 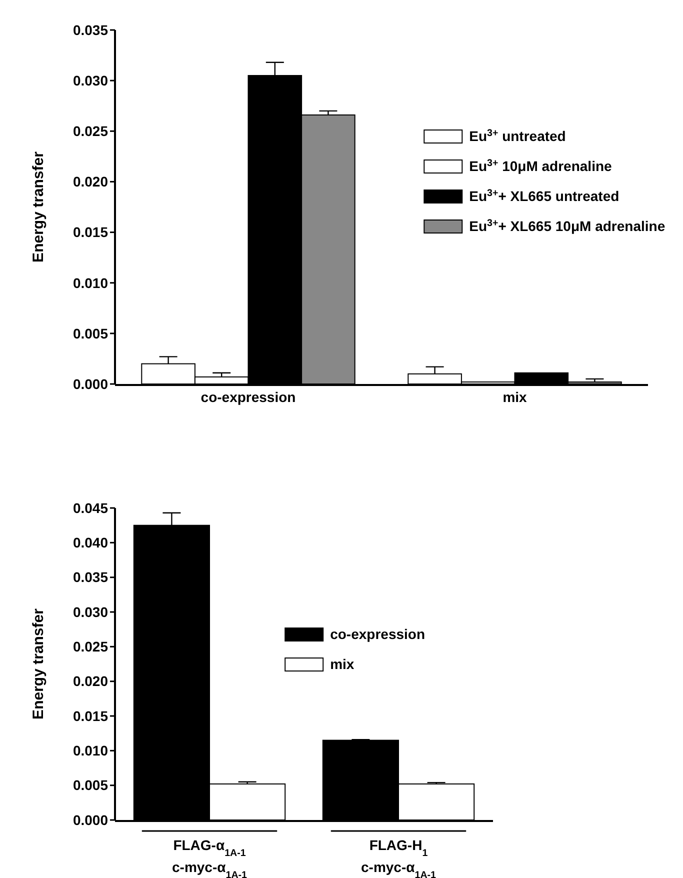 I want to click on legend-label: Eu$^{3+}$ 10μM adrenaline, so click(x=540, y=166).